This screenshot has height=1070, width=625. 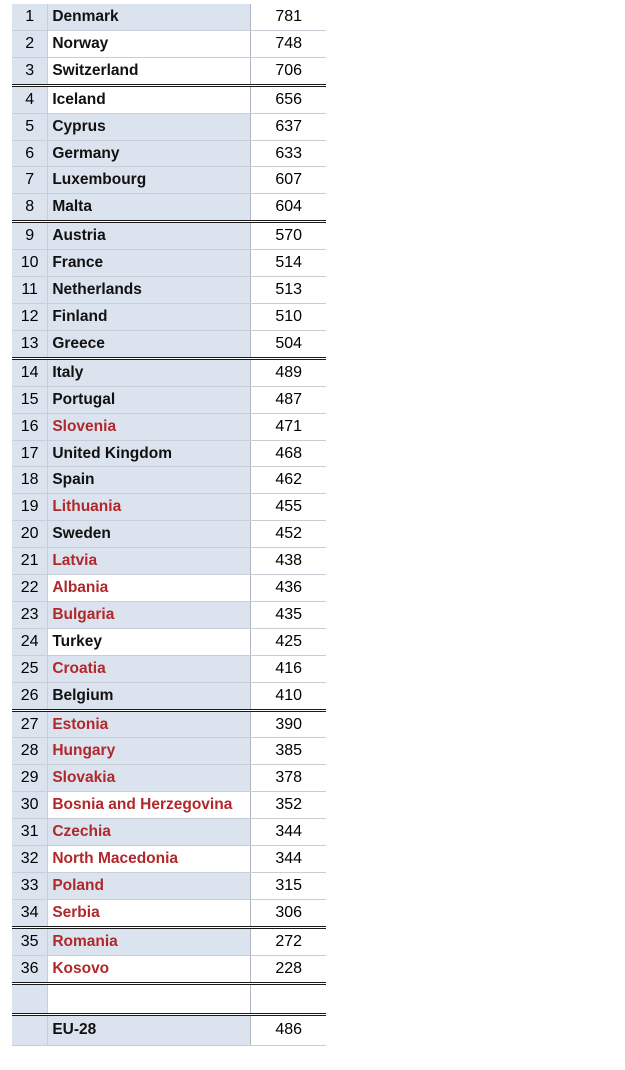 I want to click on table-row: 9 Austria 570, so click(x=169, y=237).